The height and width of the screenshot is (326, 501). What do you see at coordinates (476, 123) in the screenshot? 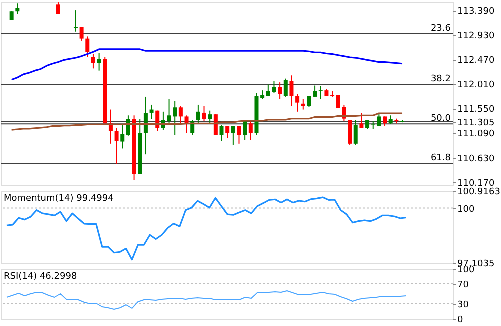
I see `y-tick-label: 111.305` at bounding box center [476, 123].